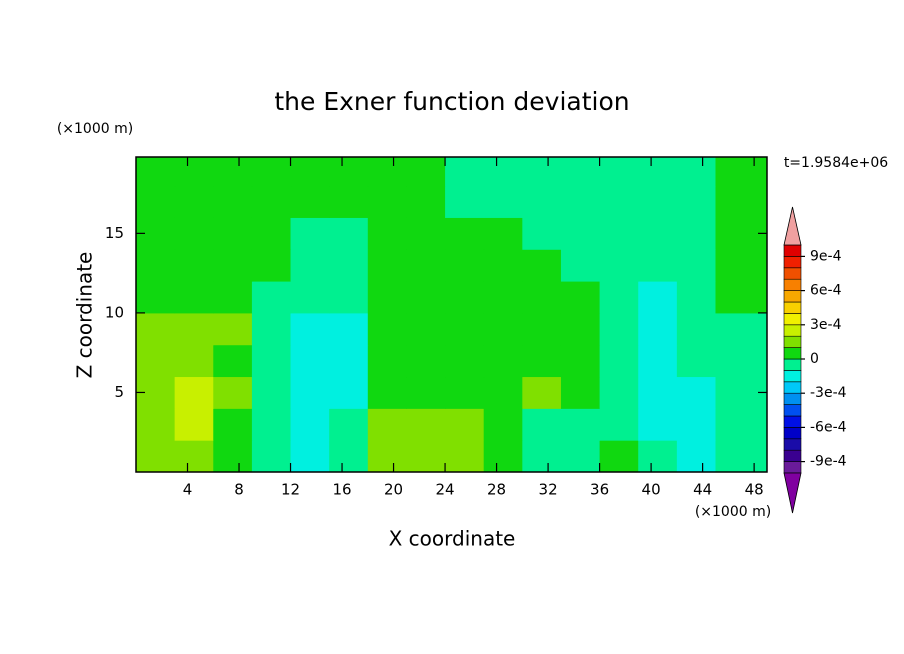  Describe the element at coordinates (826, 291) in the screenshot. I see `colorbar-tick-label: 6e-4` at that location.